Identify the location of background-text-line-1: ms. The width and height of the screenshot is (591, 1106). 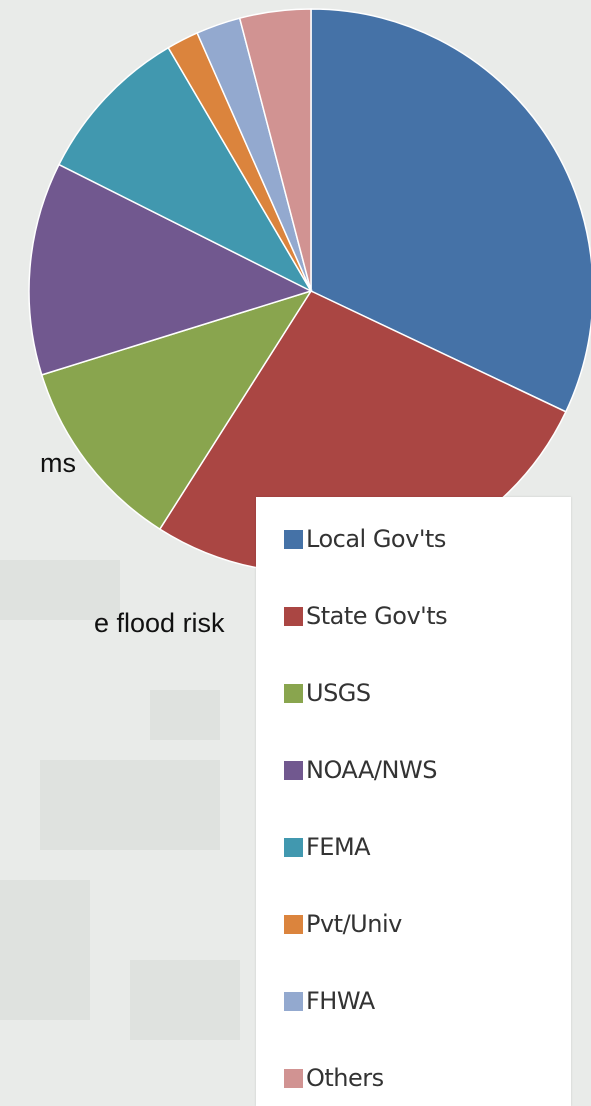
(58, 463).